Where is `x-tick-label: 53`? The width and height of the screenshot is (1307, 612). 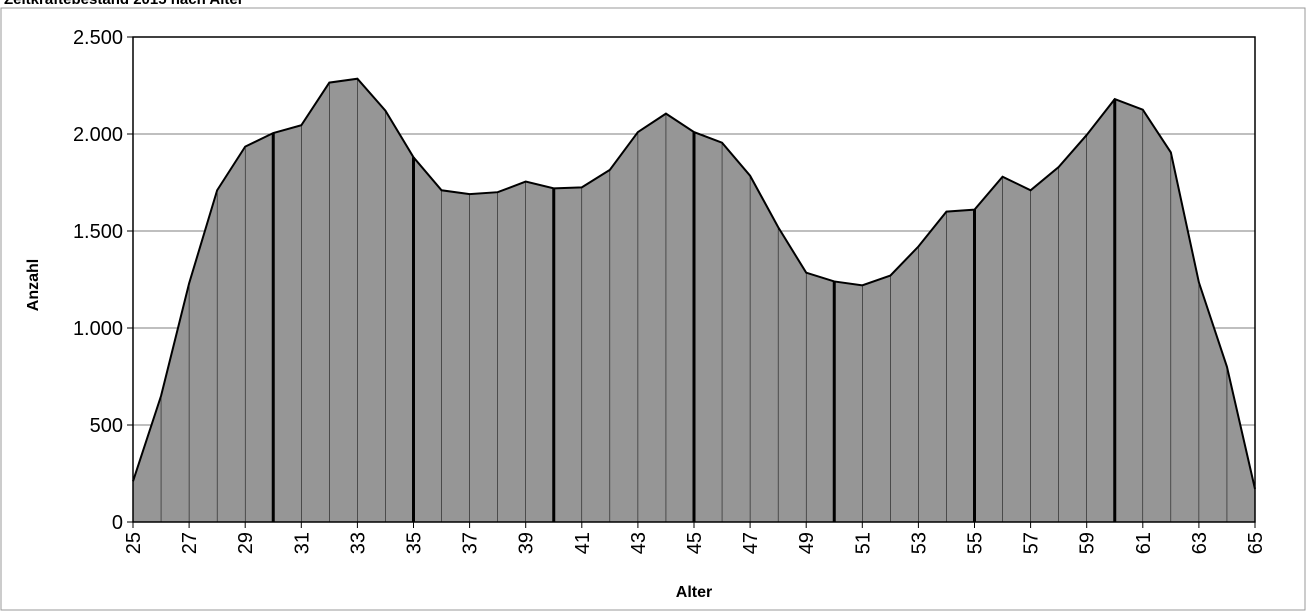 x-tick-label: 53 is located at coordinates (919, 543).